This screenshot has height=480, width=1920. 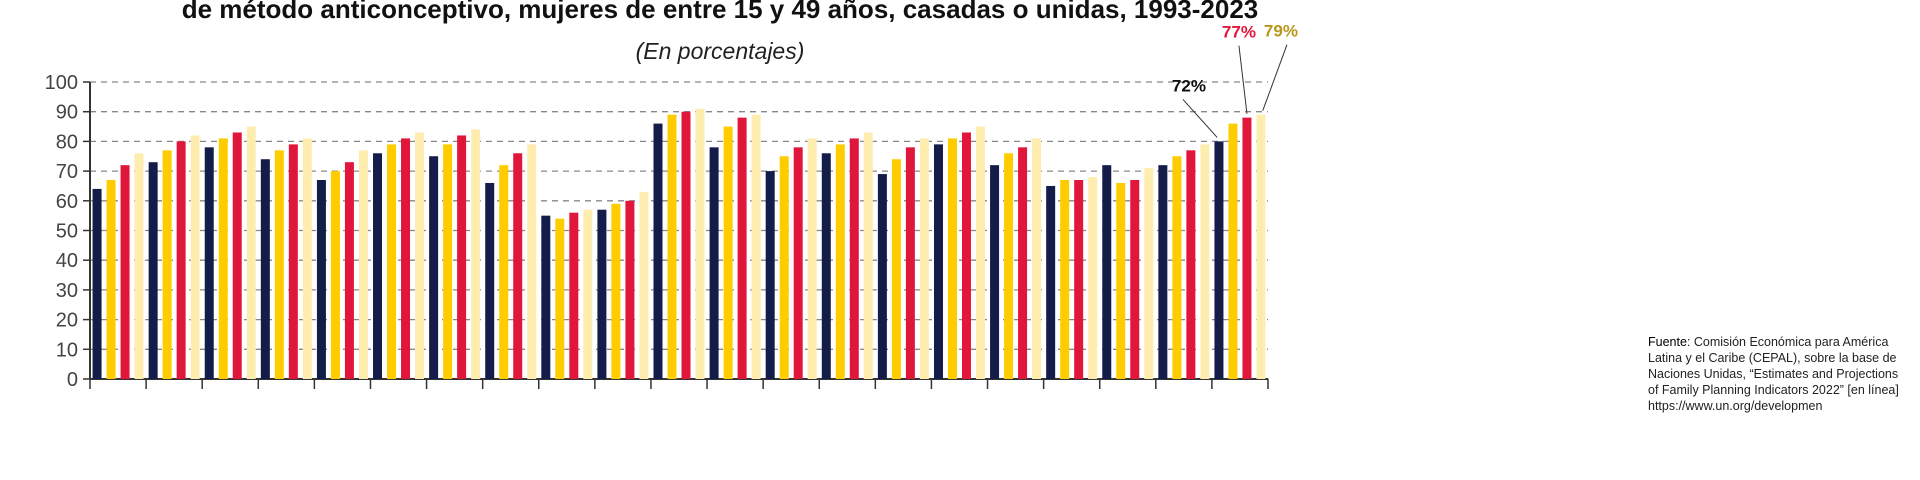 I want to click on y-tick-label: 80, so click(x=67, y=142).